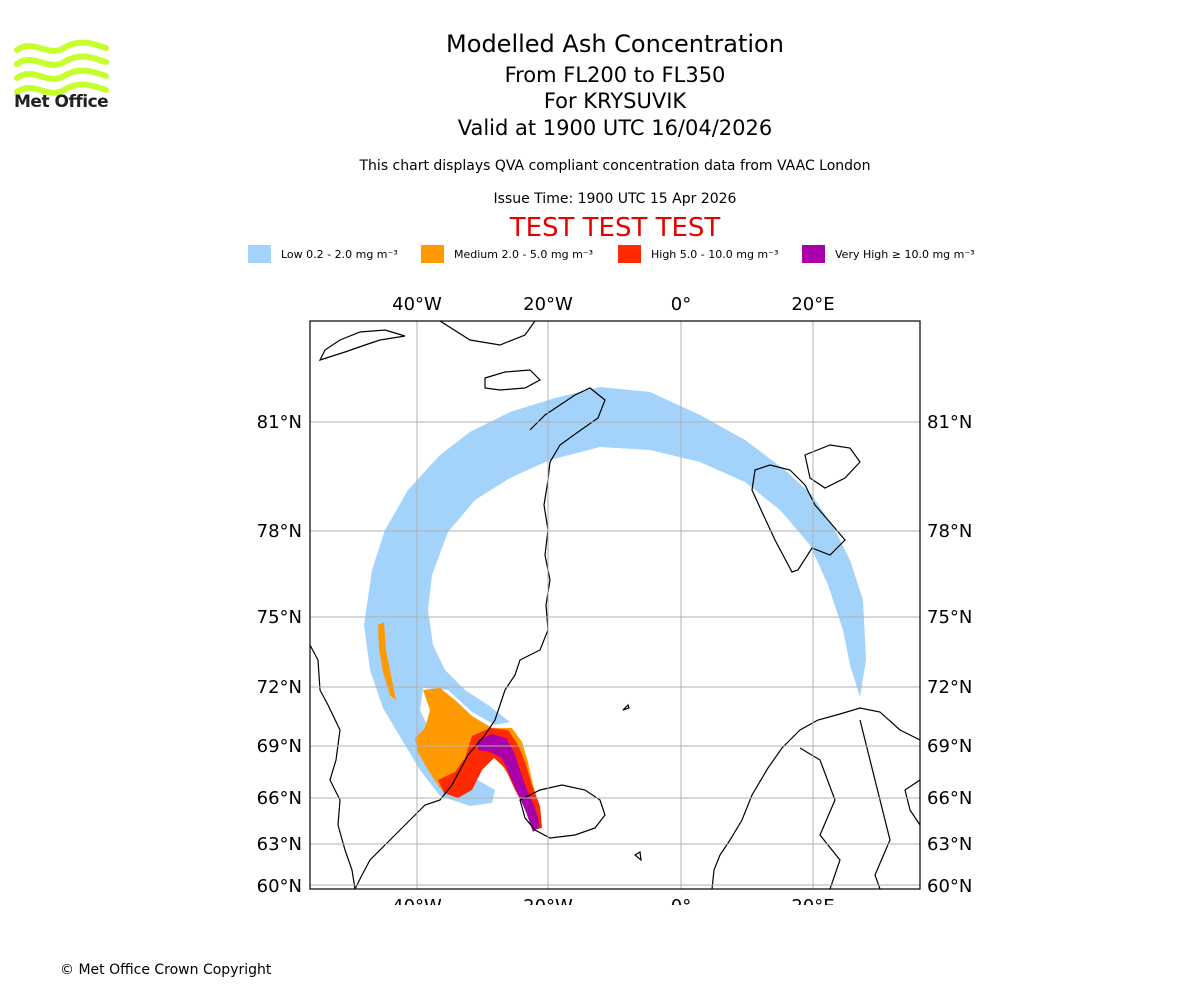 Image resolution: width=1200 pixels, height=1000 pixels. I want to click on scandinavia-border-icon, so click(820, 818).